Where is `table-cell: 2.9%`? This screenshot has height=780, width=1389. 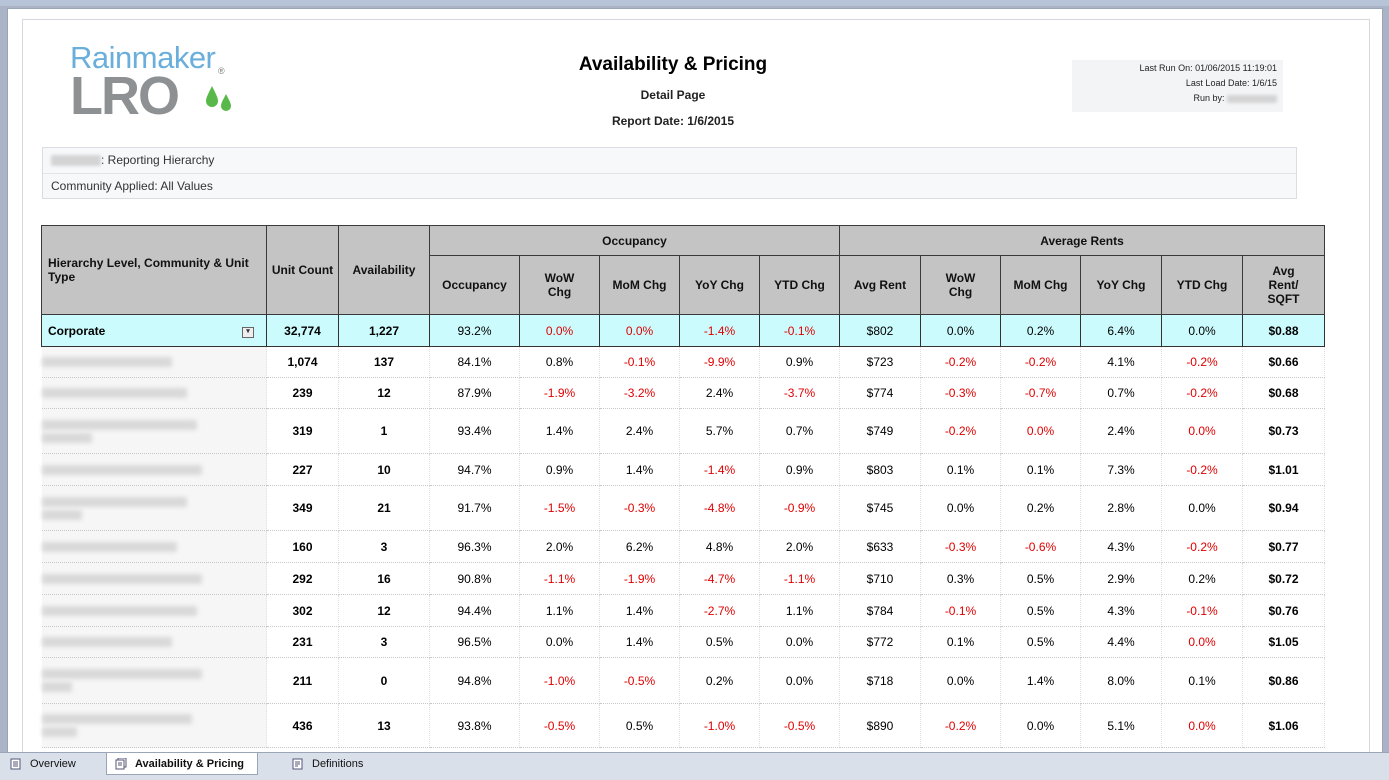 table-cell: 2.9% is located at coordinates (1121, 578).